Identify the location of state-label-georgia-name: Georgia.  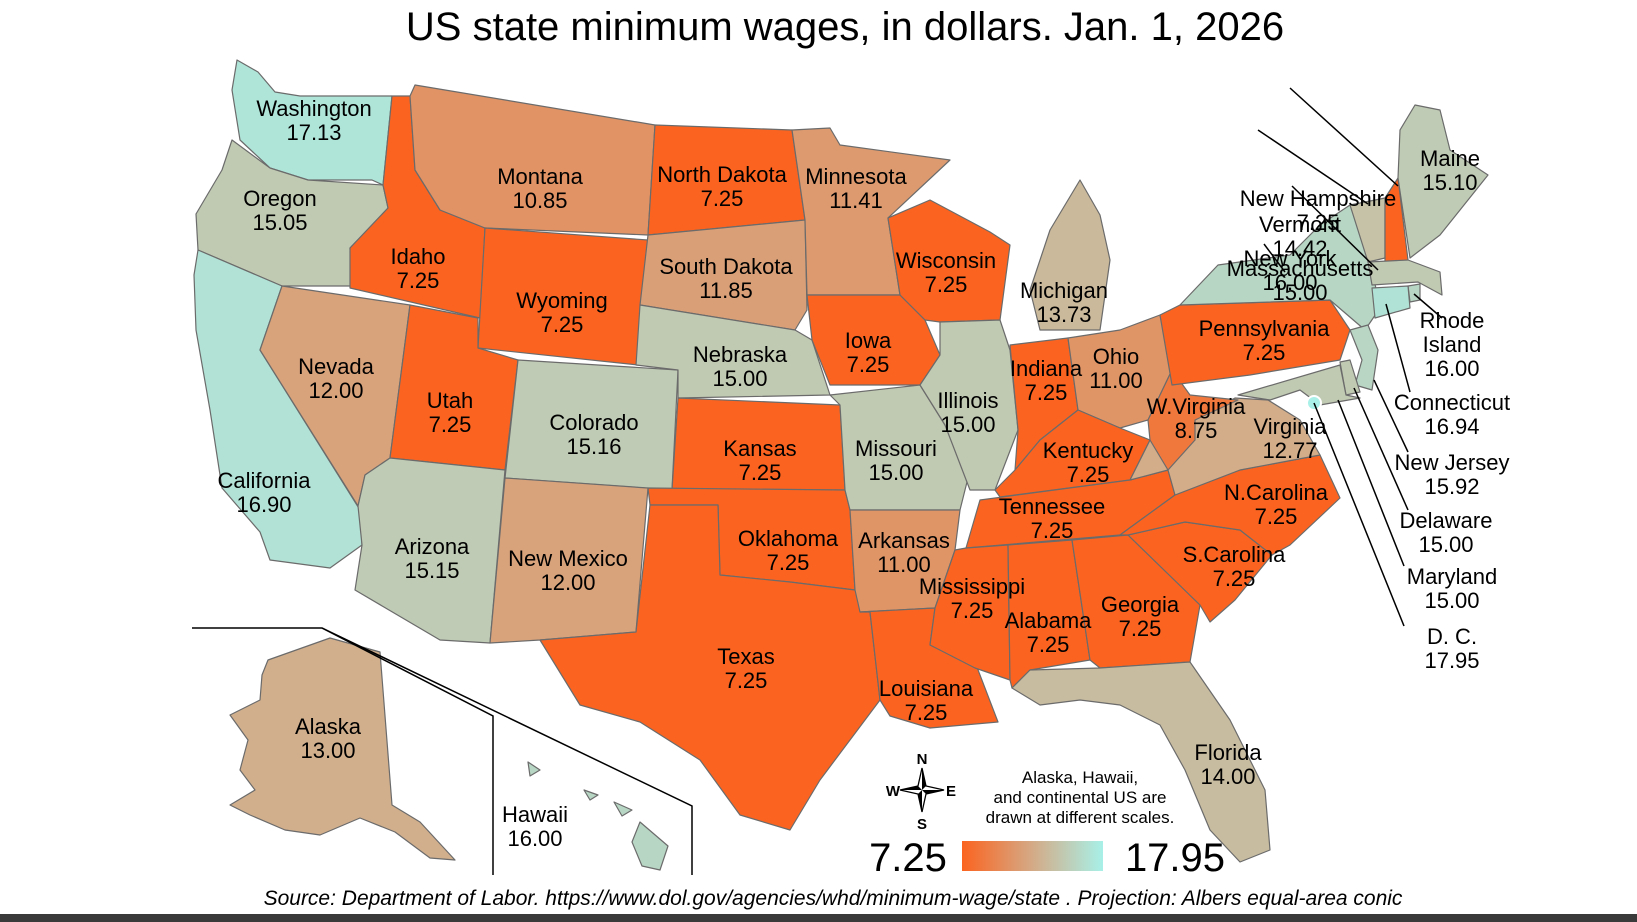
(1140, 604).